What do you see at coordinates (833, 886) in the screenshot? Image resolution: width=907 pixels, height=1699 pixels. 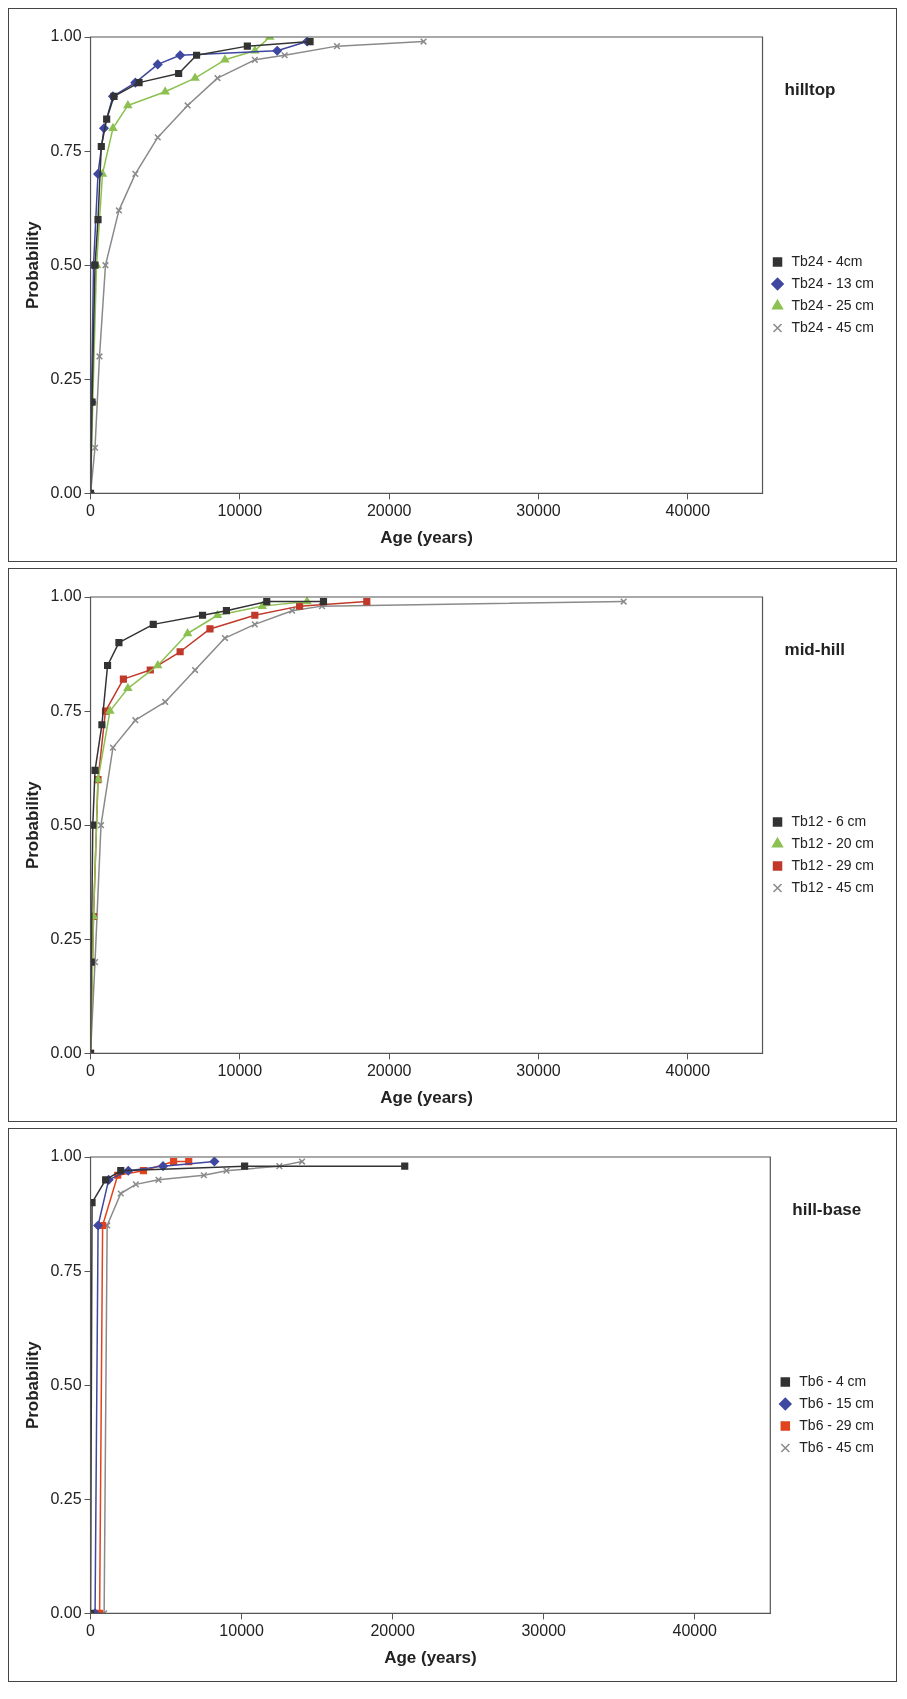 I see `legend-label: Tb12 - 45 cm` at bounding box center [833, 886].